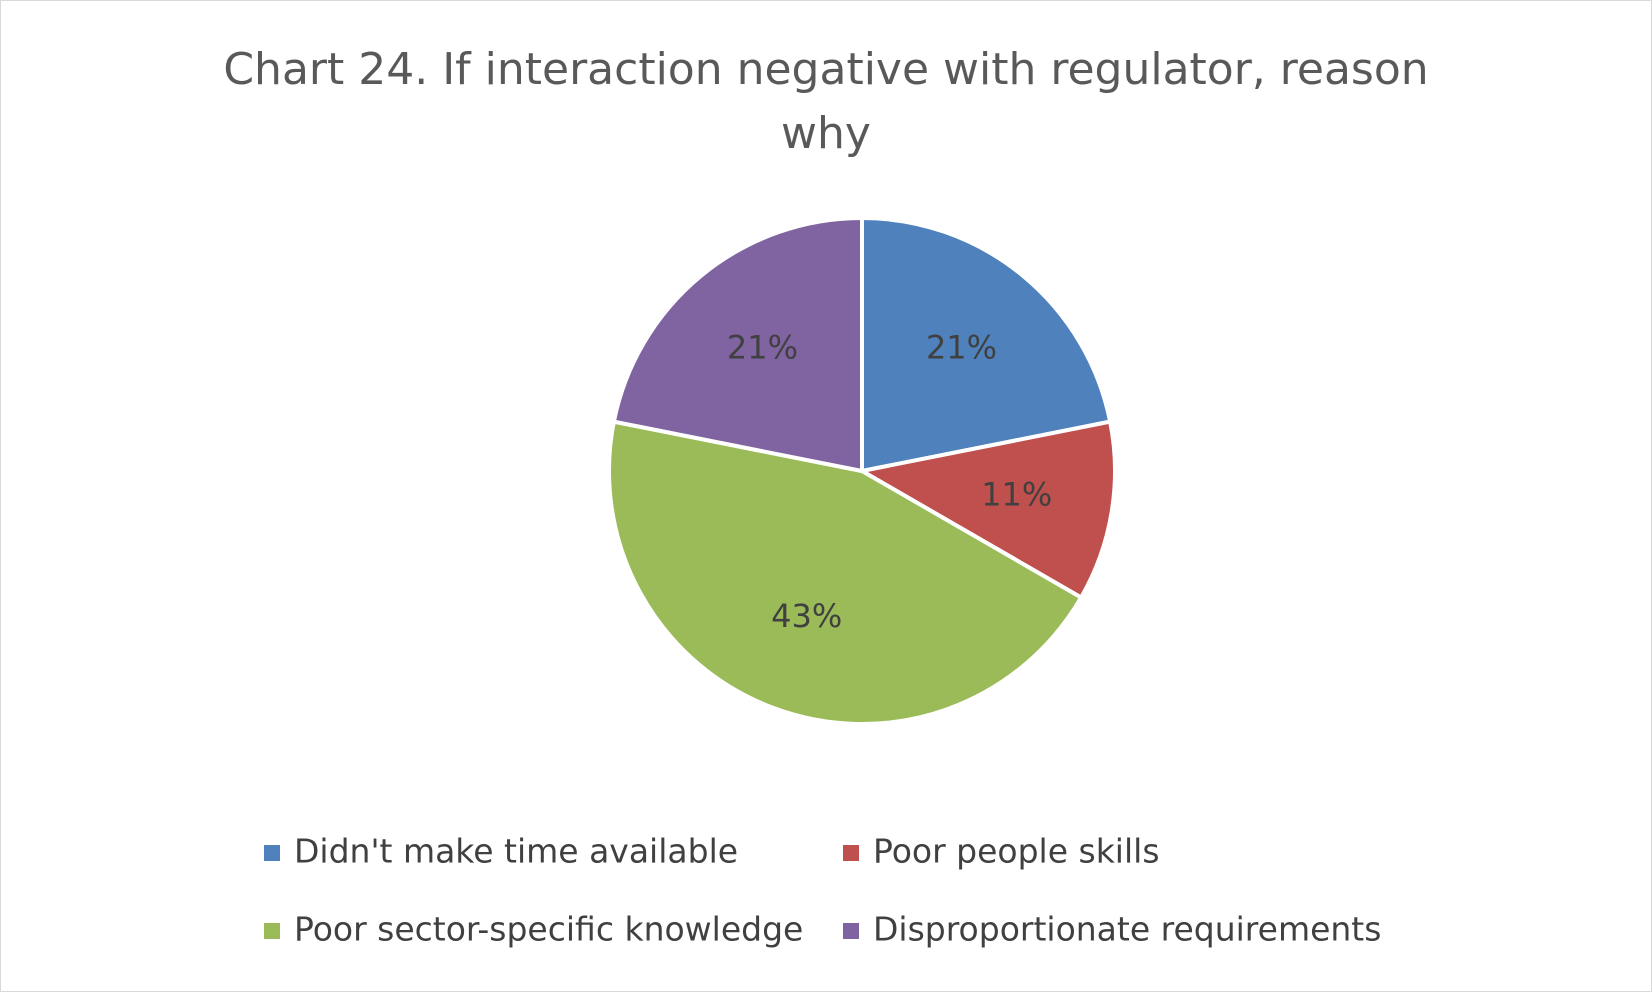 This screenshot has height=992, width=1652. I want to click on legend-label: Didn't make time available, so click(516, 851).